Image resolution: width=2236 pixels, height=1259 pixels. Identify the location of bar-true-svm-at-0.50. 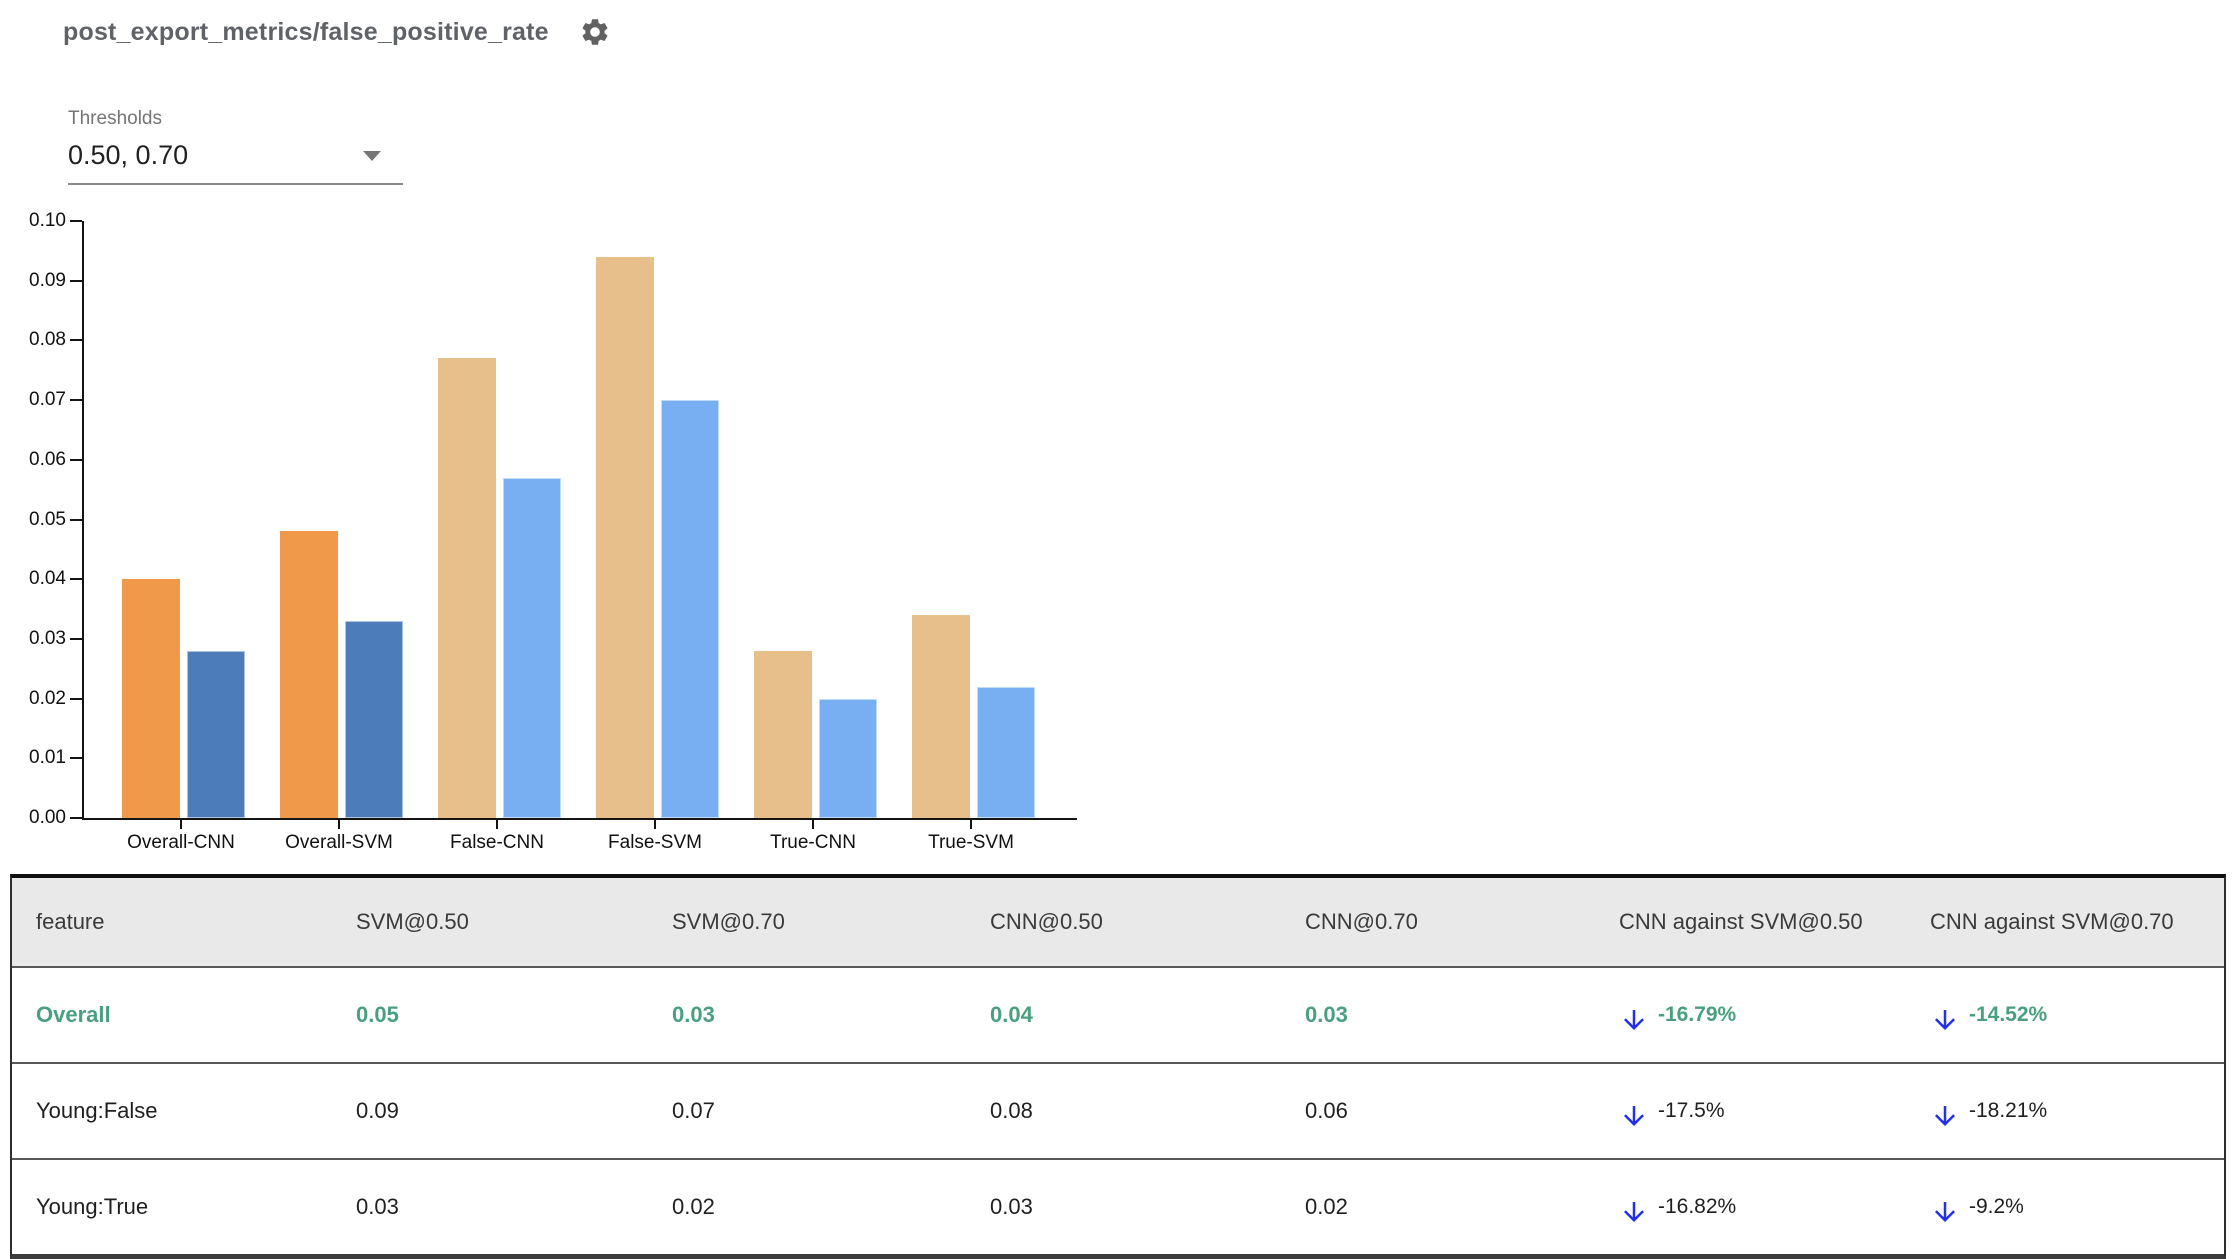
(940, 716).